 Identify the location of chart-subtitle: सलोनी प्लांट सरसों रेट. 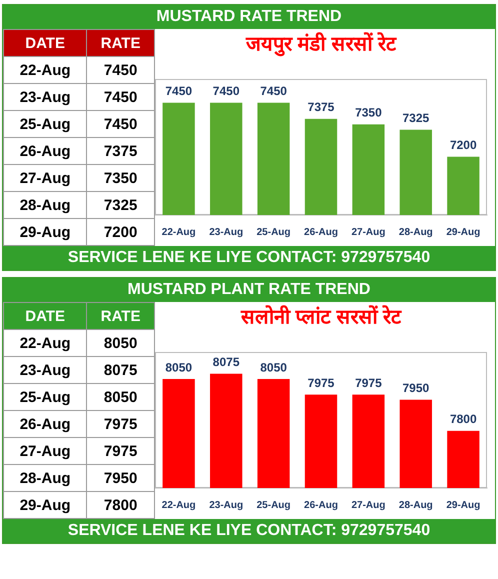
(321, 316).